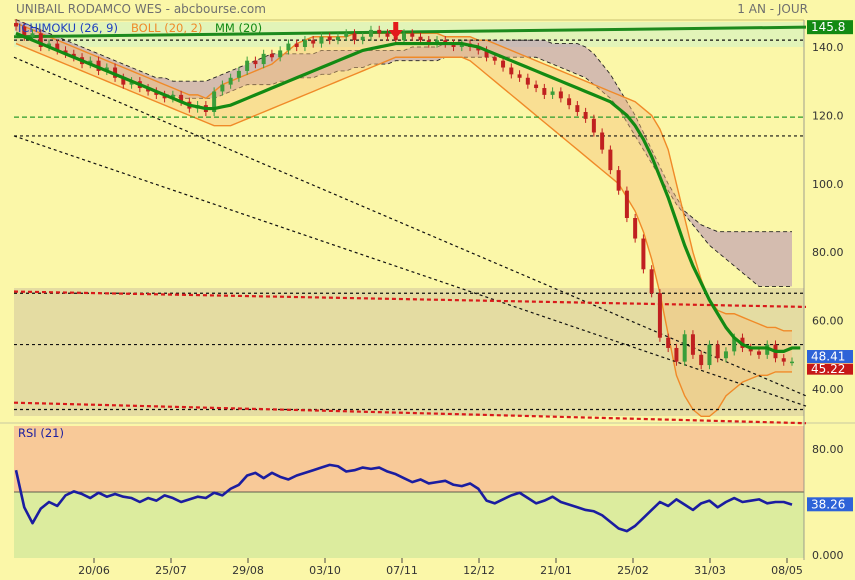  I want to click on rsi-tick-label: 80.00, so click(828, 449).